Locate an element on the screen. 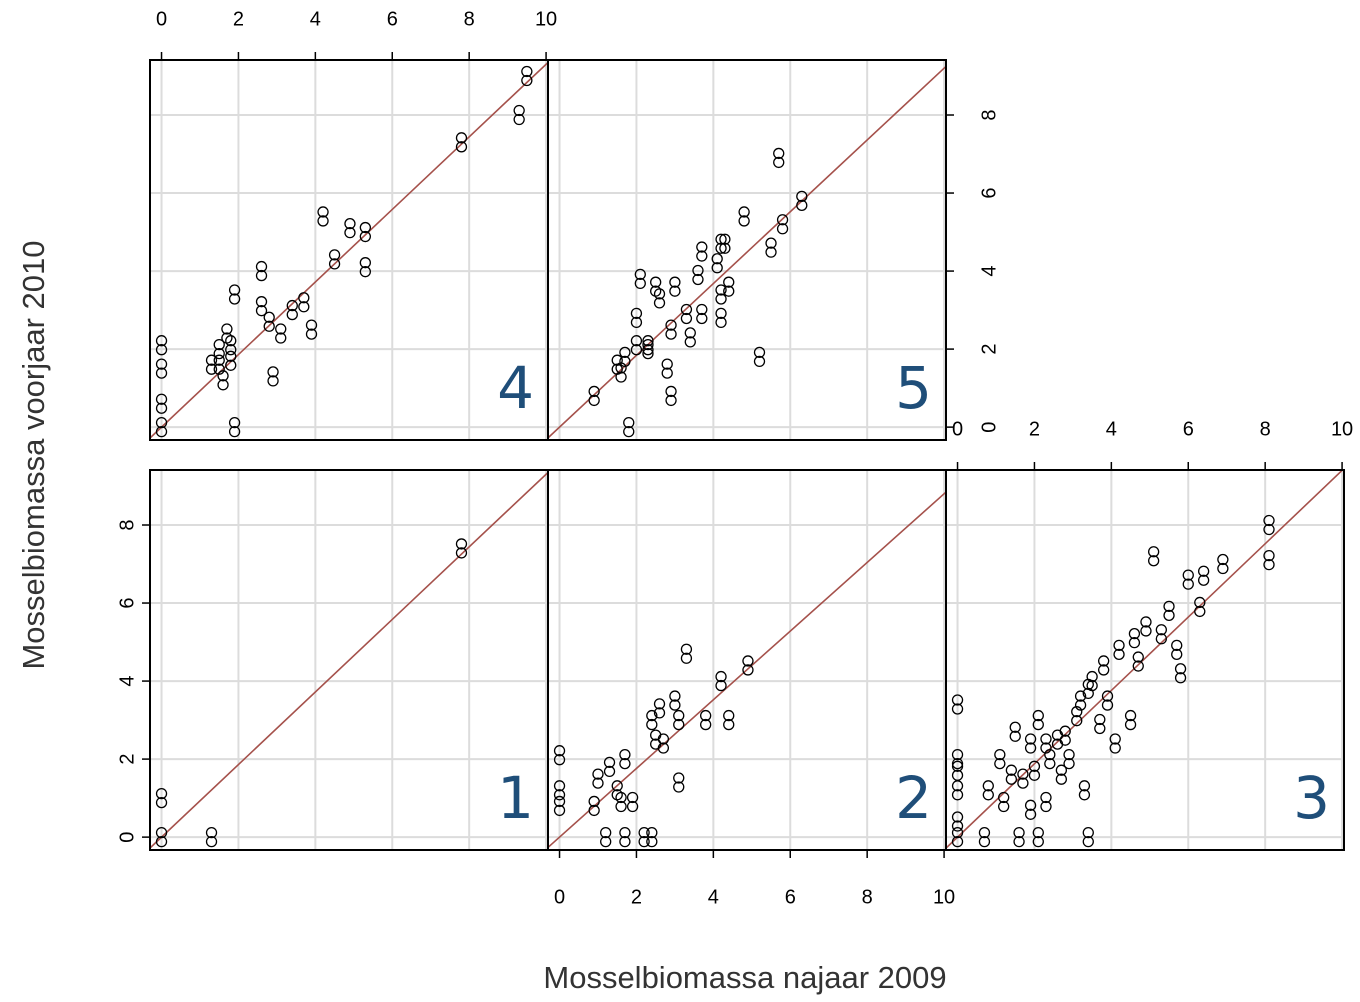  x-tick-label: 6 is located at coordinates (392, 19).